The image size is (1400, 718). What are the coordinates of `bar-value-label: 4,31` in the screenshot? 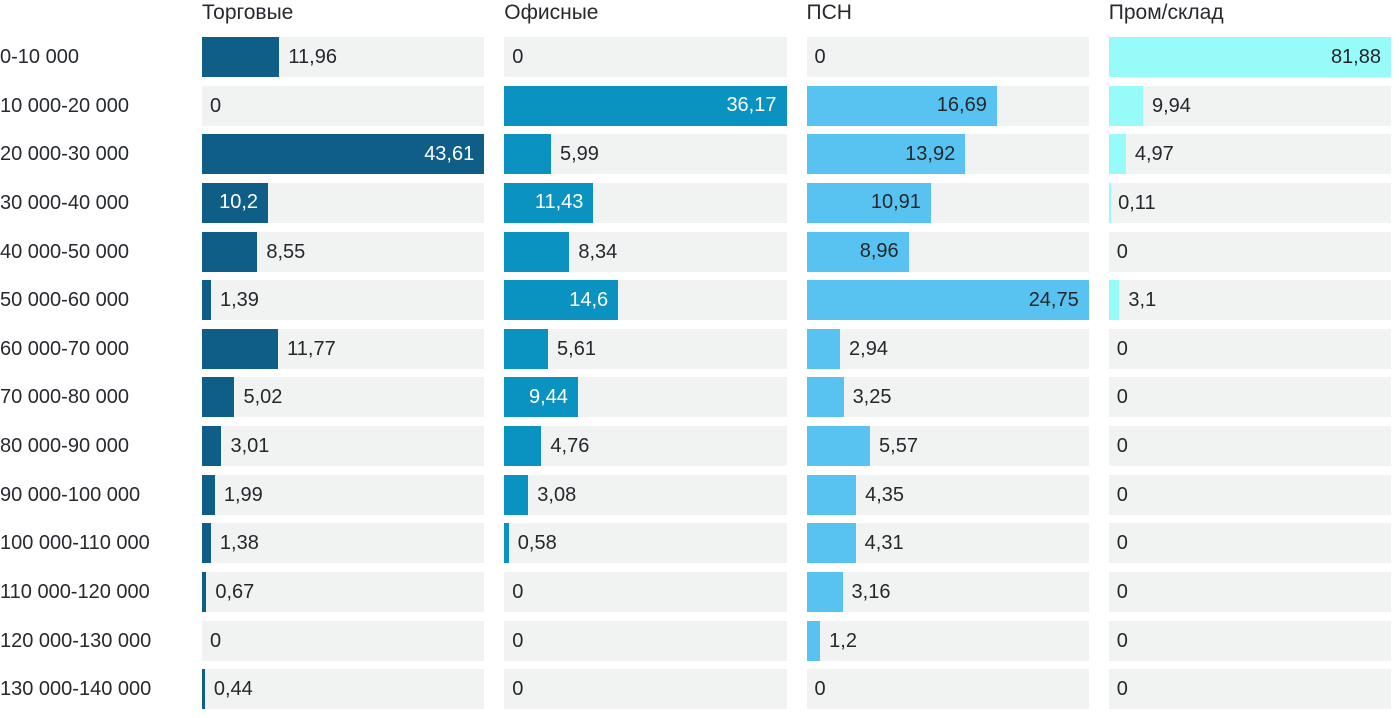 It's located at (884, 543).